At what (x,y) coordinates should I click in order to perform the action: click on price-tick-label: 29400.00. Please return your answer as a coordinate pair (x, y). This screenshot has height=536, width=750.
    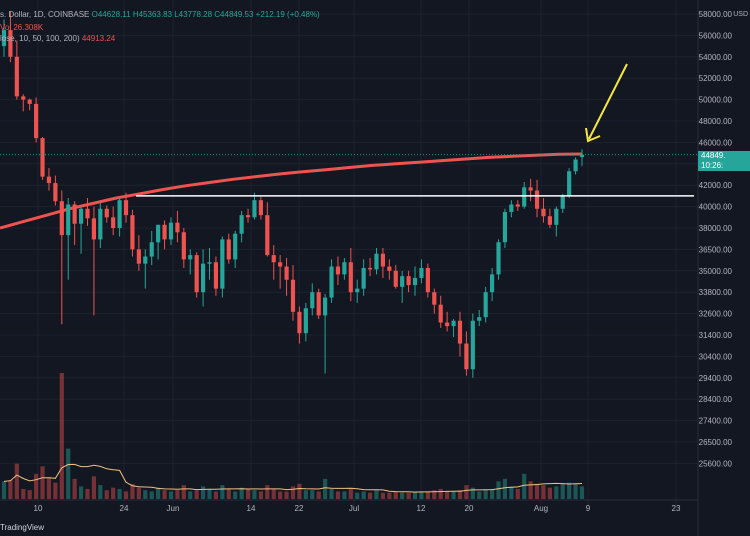
    Looking at the image, I should click on (716, 378).